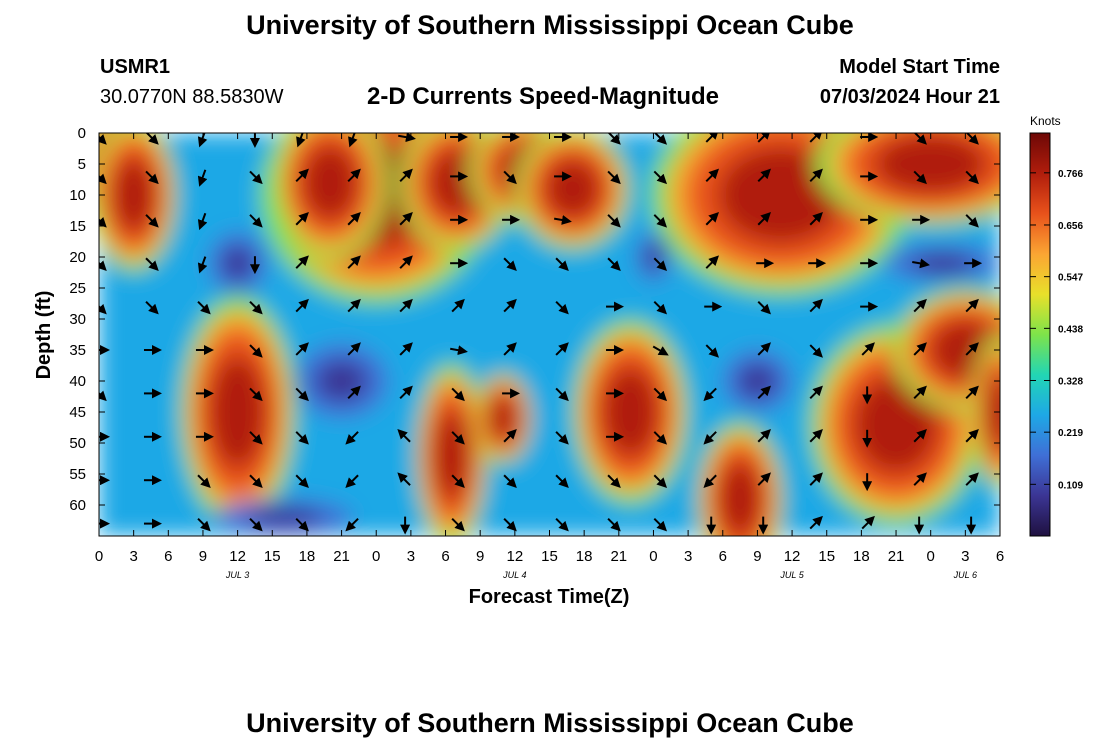 The image size is (1100, 750). Describe the element at coordinates (451, 455) in the screenshot. I see `speed-blob-7-core` at that location.